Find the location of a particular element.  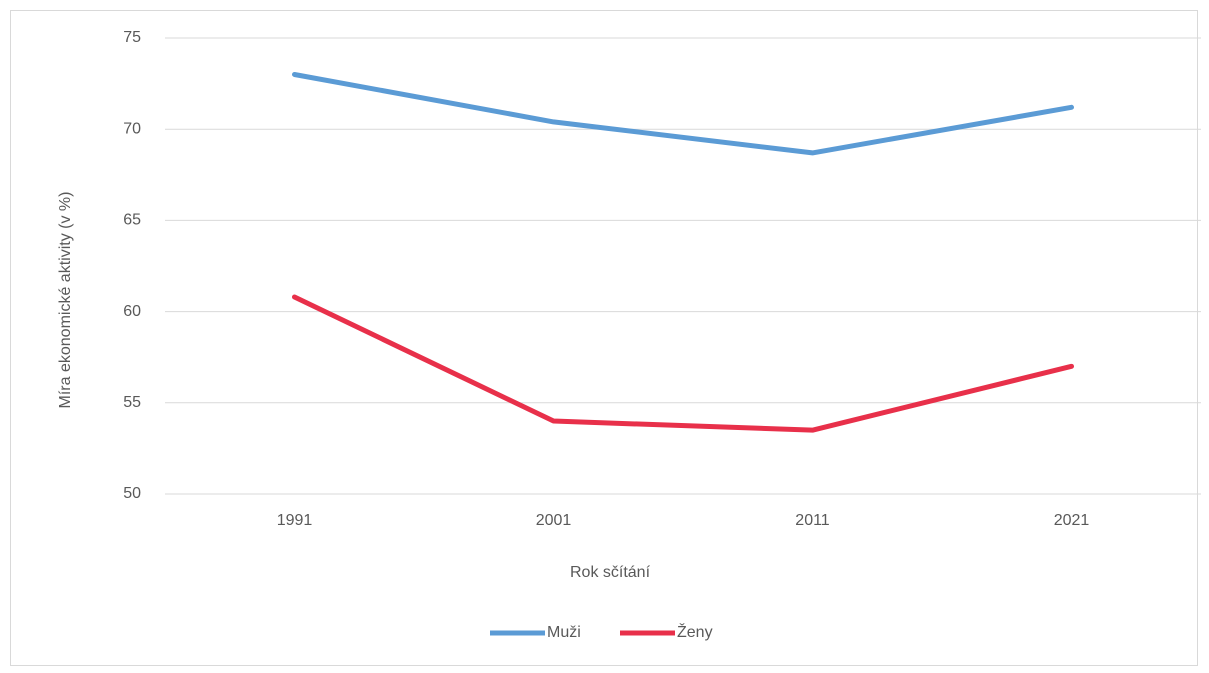

y-tick-label: 55 is located at coordinates (132, 402).